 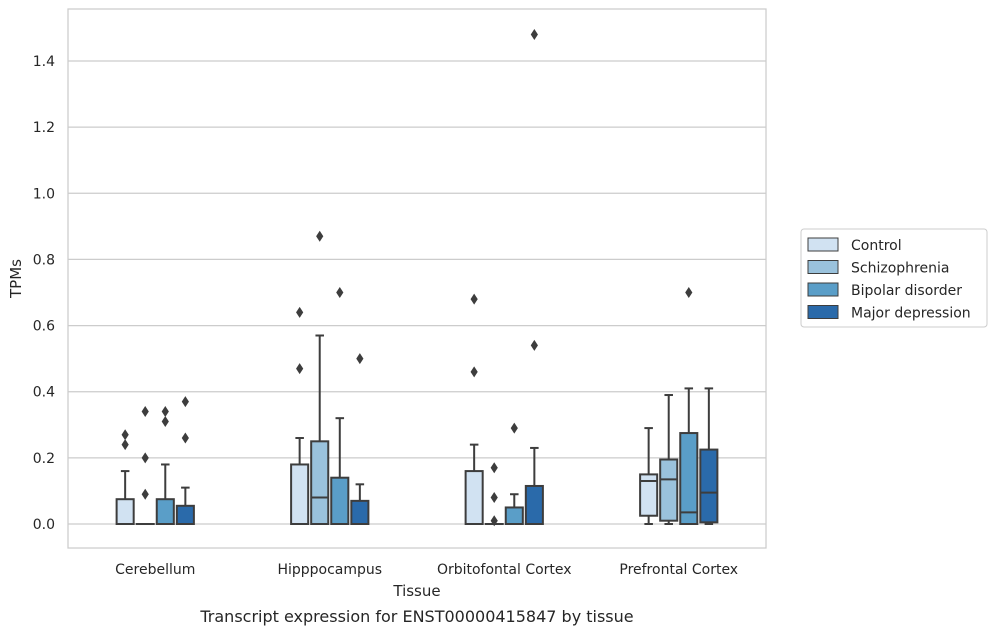 What do you see at coordinates (44, 293) in the screenshot?
I see `y-axis-ticks: 0.0 0.2 0.4 0.6 0.8 1.0 1.2 1.4` at bounding box center [44, 293].